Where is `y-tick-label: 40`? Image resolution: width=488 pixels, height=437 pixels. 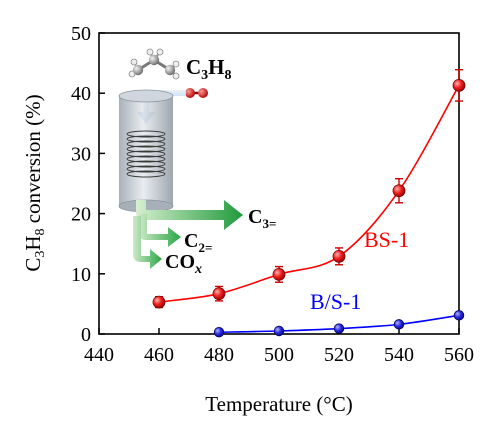 y-tick-label: 40 is located at coordinates (81, 94).